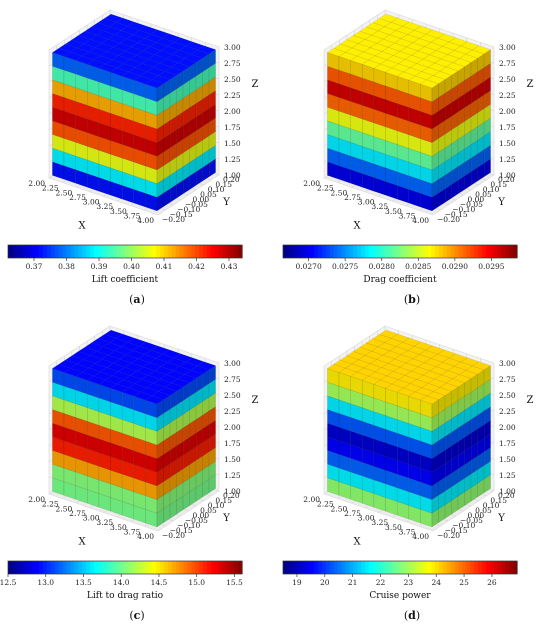  Describe the element at coordinates (232, 95) in the screenshot. I see `z-tick-label: 2.25` at that location.